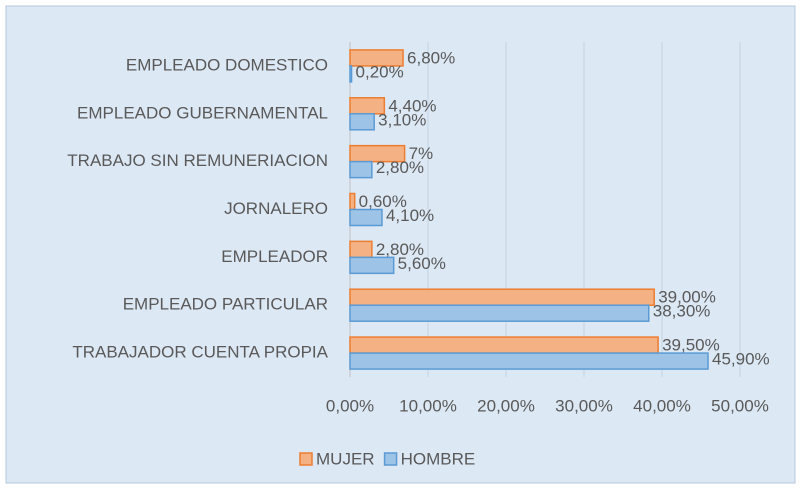 The image size is (801, 489). Describe the element at coordinates (380, 71) in the screenshot. I see `data-label: 0,20%` at that location.